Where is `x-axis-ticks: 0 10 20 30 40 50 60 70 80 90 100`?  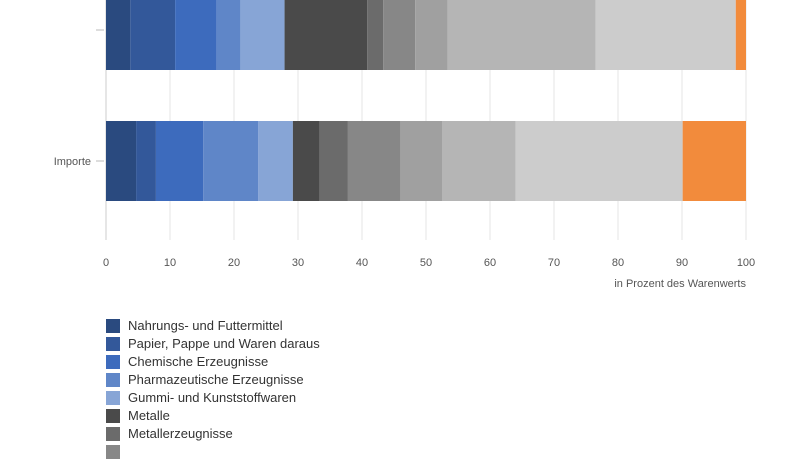 x-axis-ticks: 0 10 20 30 40 50 60 70 80 90 100 is located at coordinates (429, 263).